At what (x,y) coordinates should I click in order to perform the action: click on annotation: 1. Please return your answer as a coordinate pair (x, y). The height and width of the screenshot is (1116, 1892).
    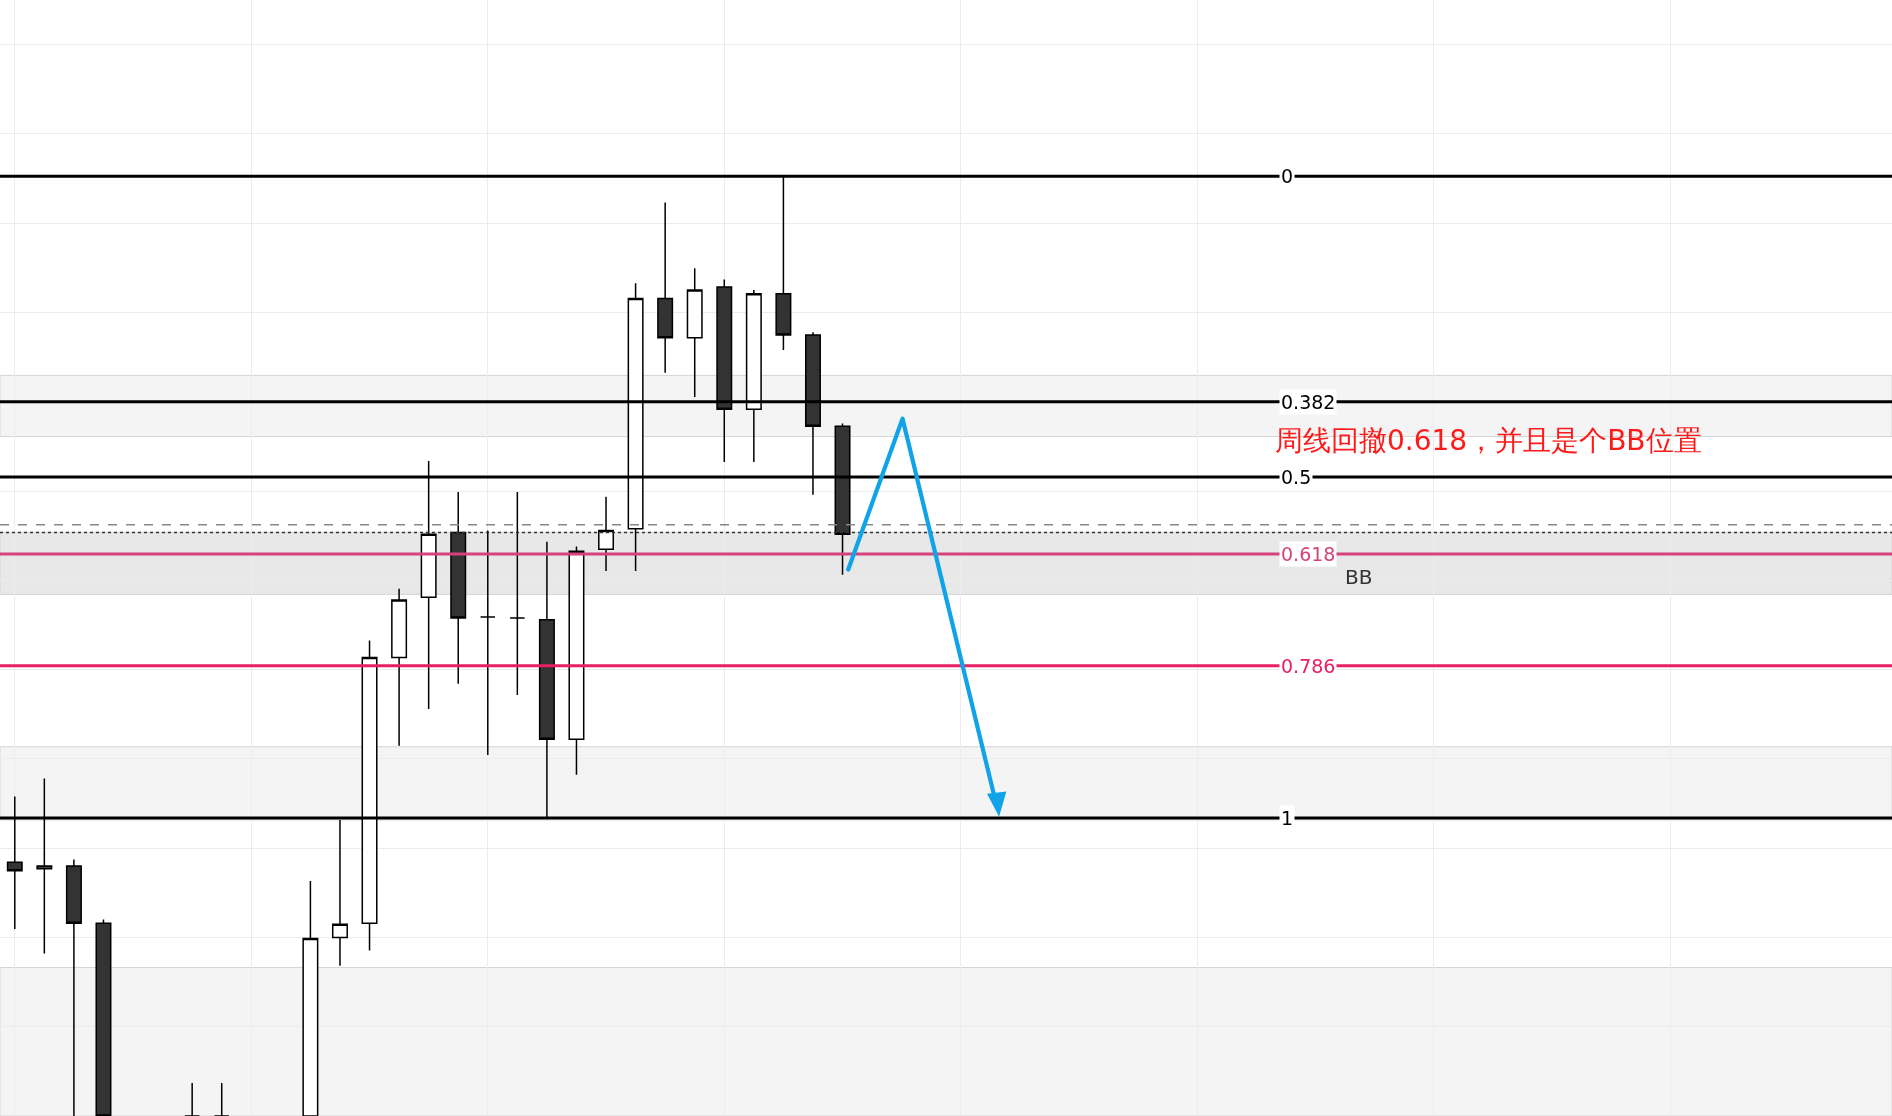
    Looking at the image, I should click on (1287, 818).